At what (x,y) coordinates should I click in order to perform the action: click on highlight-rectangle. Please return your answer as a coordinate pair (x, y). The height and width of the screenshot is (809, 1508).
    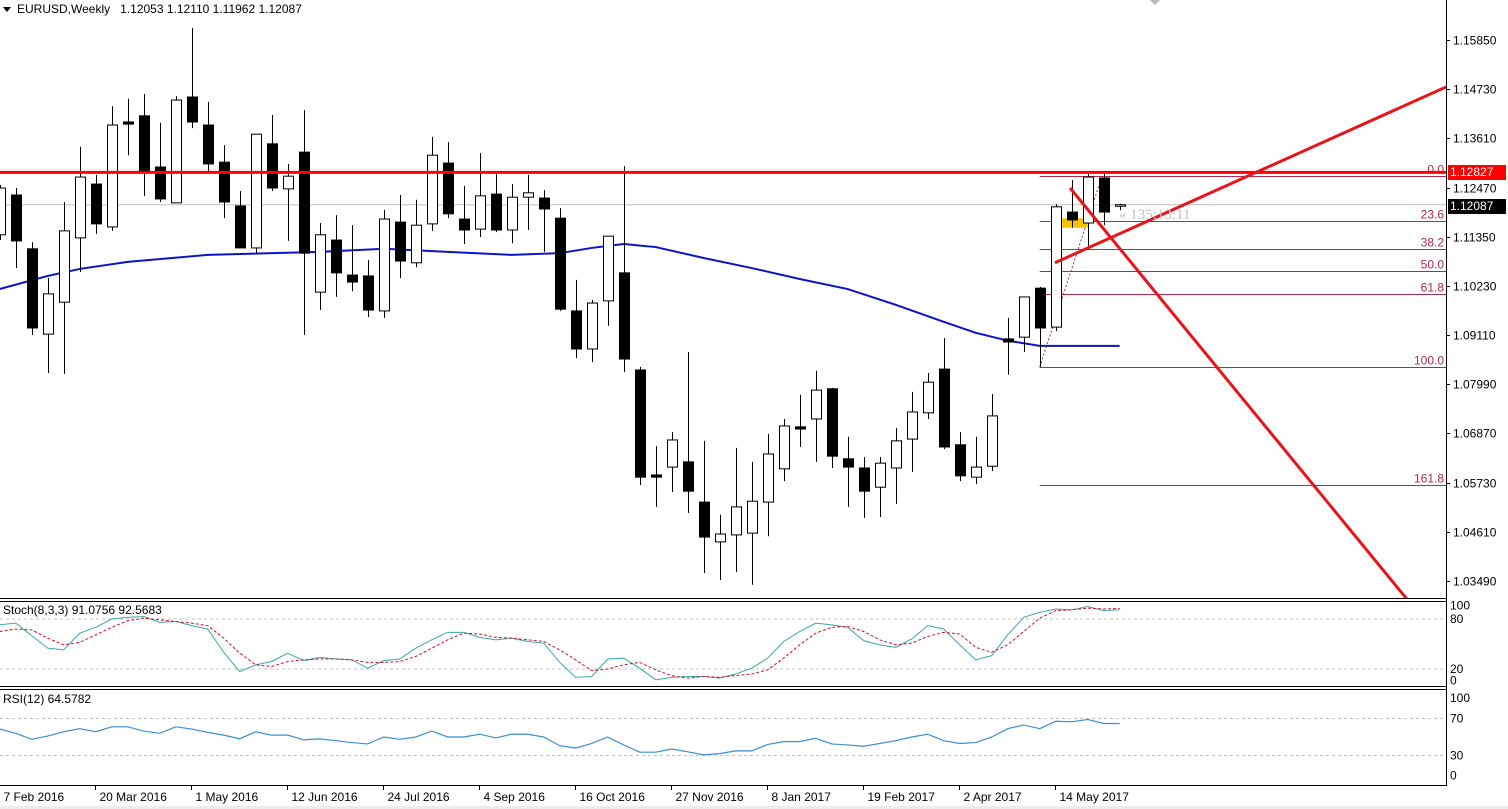
    Looking at the image, I should click on (1074, 223).